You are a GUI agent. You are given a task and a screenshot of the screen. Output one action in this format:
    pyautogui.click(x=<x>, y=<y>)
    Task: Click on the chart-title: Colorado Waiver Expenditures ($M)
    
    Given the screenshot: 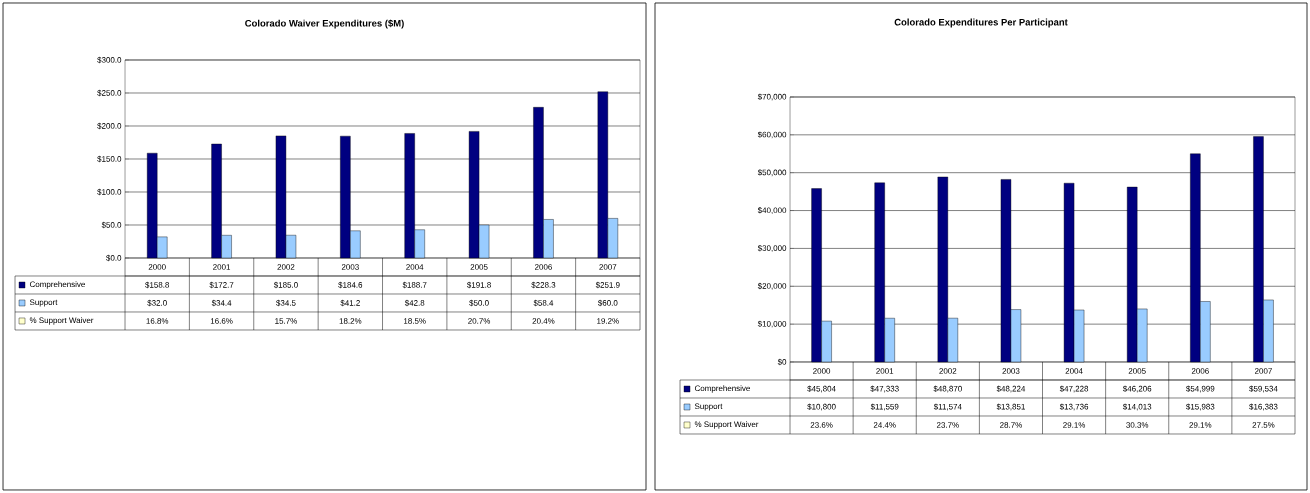 What is the action you would take?
    pyautogui.click(x=324, y=24)
    